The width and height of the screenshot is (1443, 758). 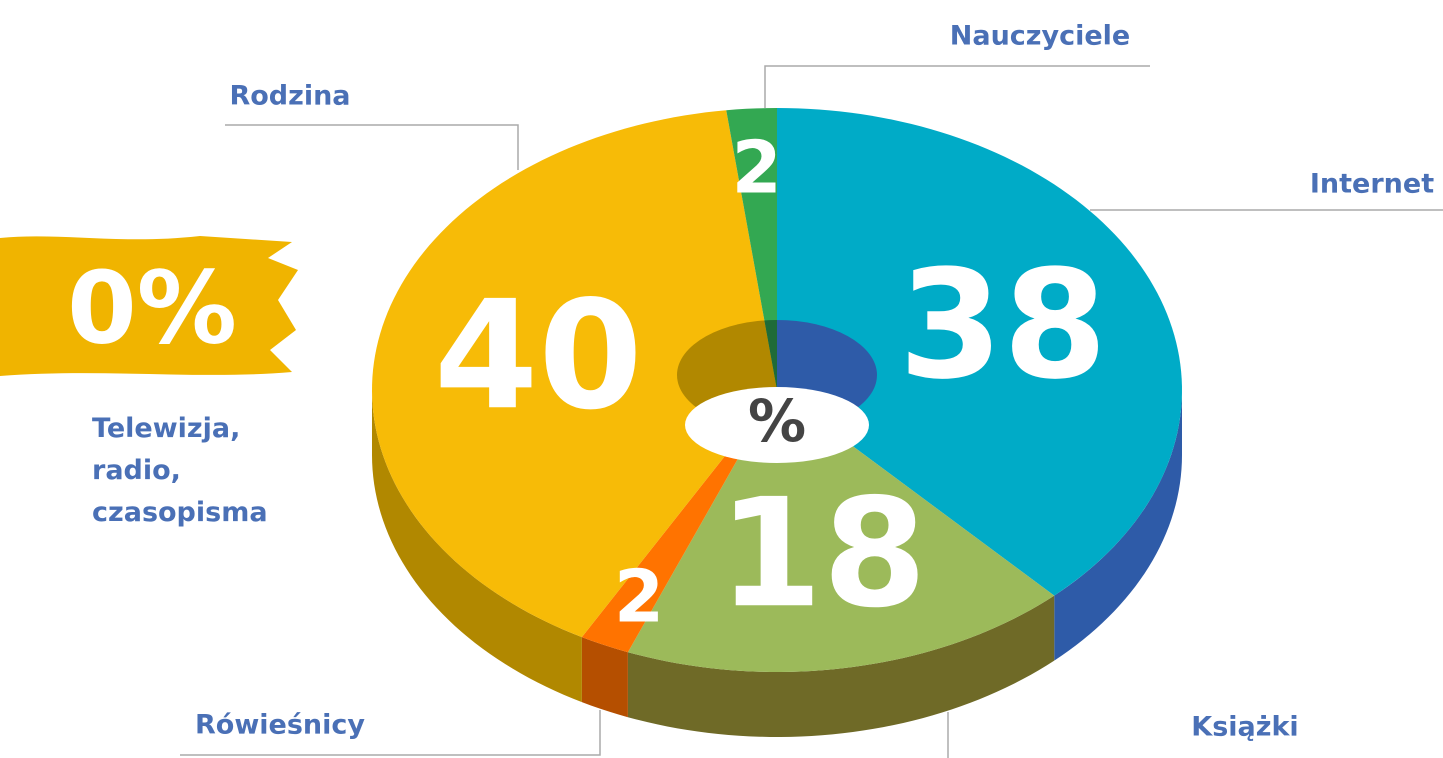 What do you see at coordinates (289, 96) in the screenshot?
I see `category-label: Rodzina` at bounding box center [289, 96].